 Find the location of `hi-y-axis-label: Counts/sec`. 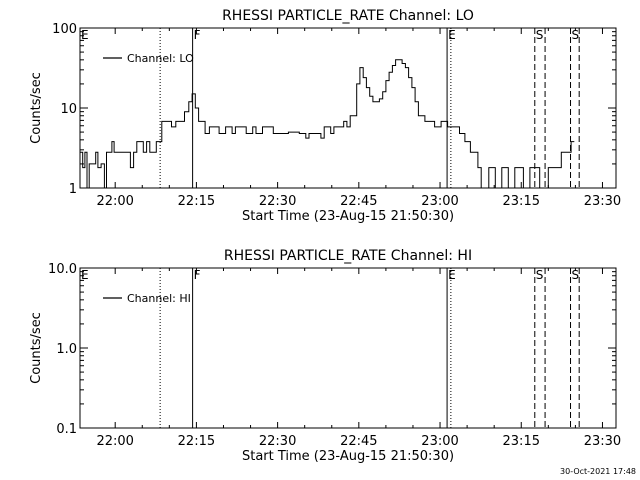

hi-y-axis-label: Counts/sec is located at coordinates (36, 348).